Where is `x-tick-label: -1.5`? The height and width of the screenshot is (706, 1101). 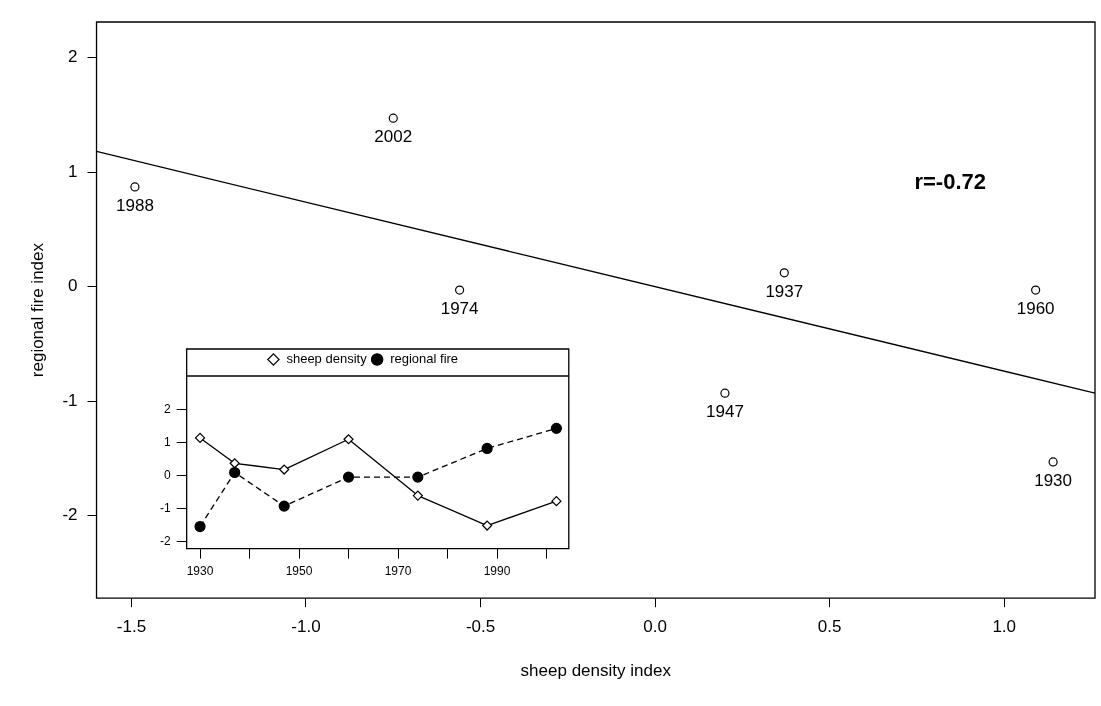 x-tick-label: -1.5 is located at coordinates (131, 627).